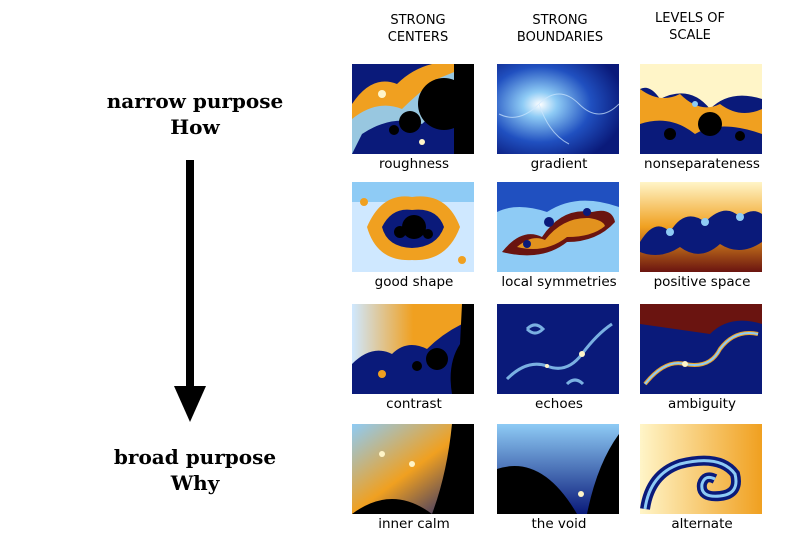 This screenshot has width=800, height=545. I want to click on grid-cell-good-shape: good shape, so click(414, 236).